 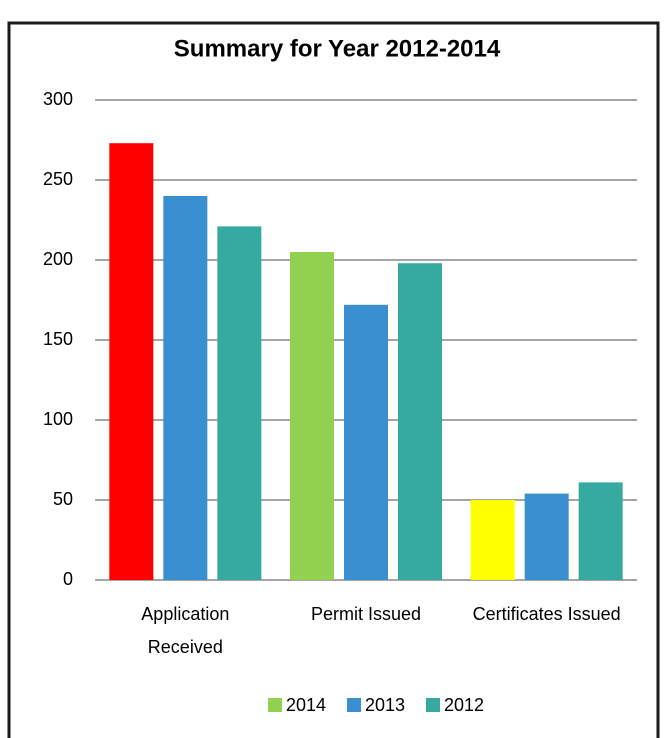 I want to click on y-tick-label: 50, so click(x=63, y=499).